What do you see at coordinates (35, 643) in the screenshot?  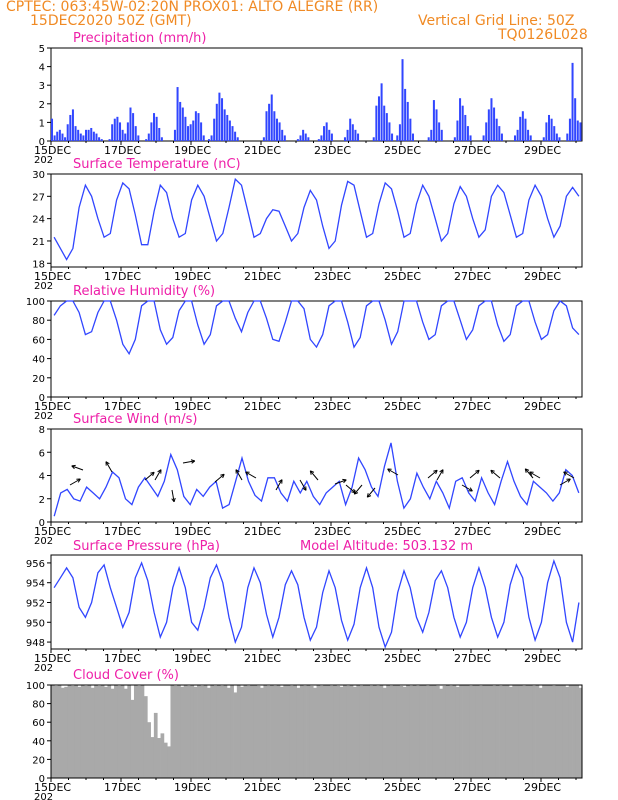 I see `y-tick-label: 948` at bounding box center [35, 643].